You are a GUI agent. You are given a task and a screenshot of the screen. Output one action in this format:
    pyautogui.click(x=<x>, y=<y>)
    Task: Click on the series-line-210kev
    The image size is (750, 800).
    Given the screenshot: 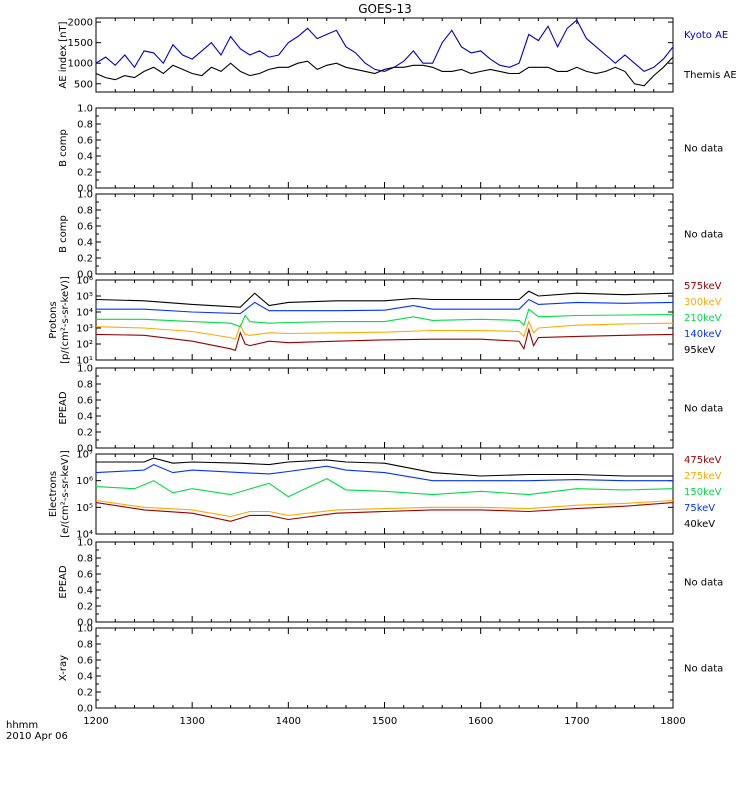 What is the action you would take?
    pyautogui.click(x=384, y=318)
    